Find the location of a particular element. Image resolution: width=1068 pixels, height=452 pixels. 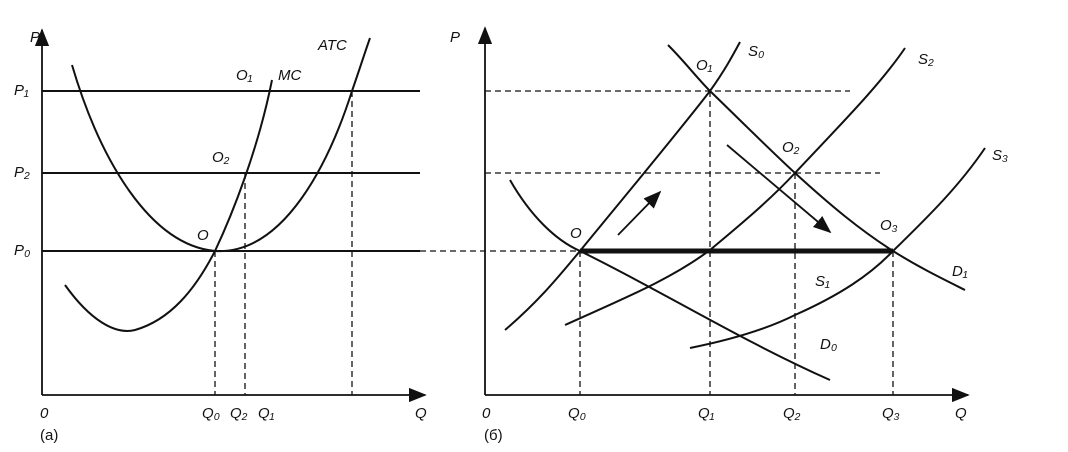

curve-label: S₁ is located at coordinates (822, 281).